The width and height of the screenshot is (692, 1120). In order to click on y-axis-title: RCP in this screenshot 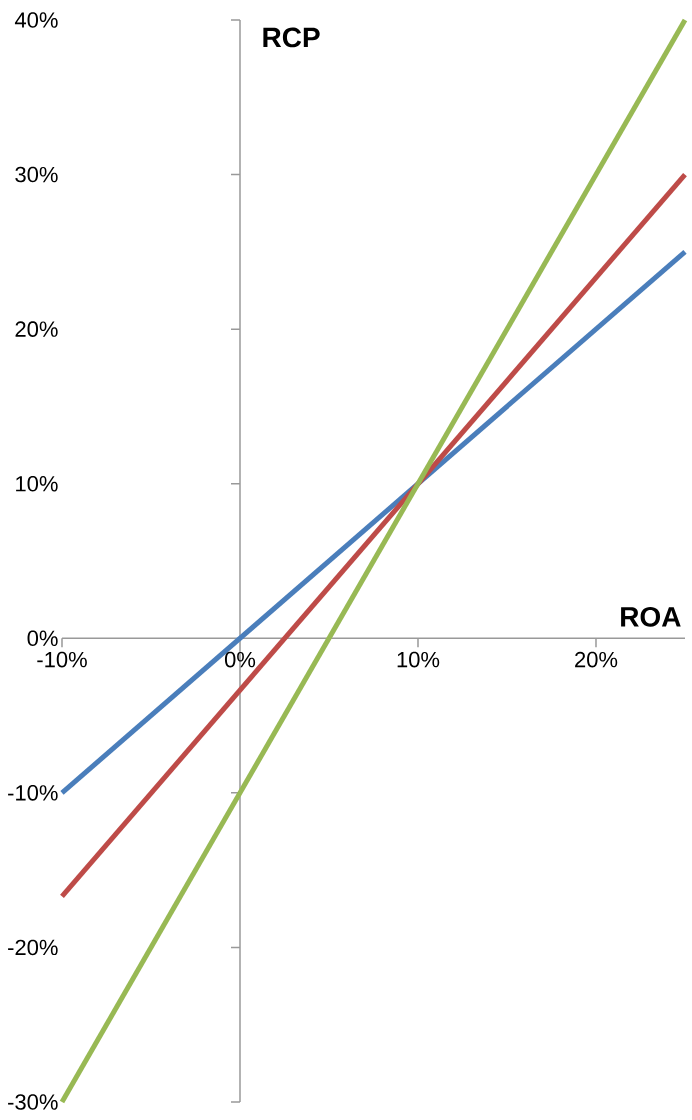, I will do `click(291, 37)`.